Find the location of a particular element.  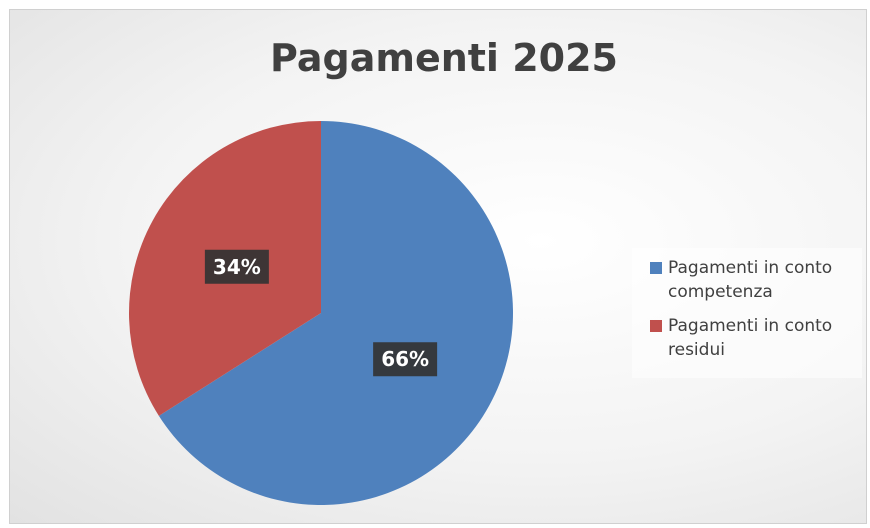

legend-label: Pagamenti in conto competenza is located at coordinates (750, 280).